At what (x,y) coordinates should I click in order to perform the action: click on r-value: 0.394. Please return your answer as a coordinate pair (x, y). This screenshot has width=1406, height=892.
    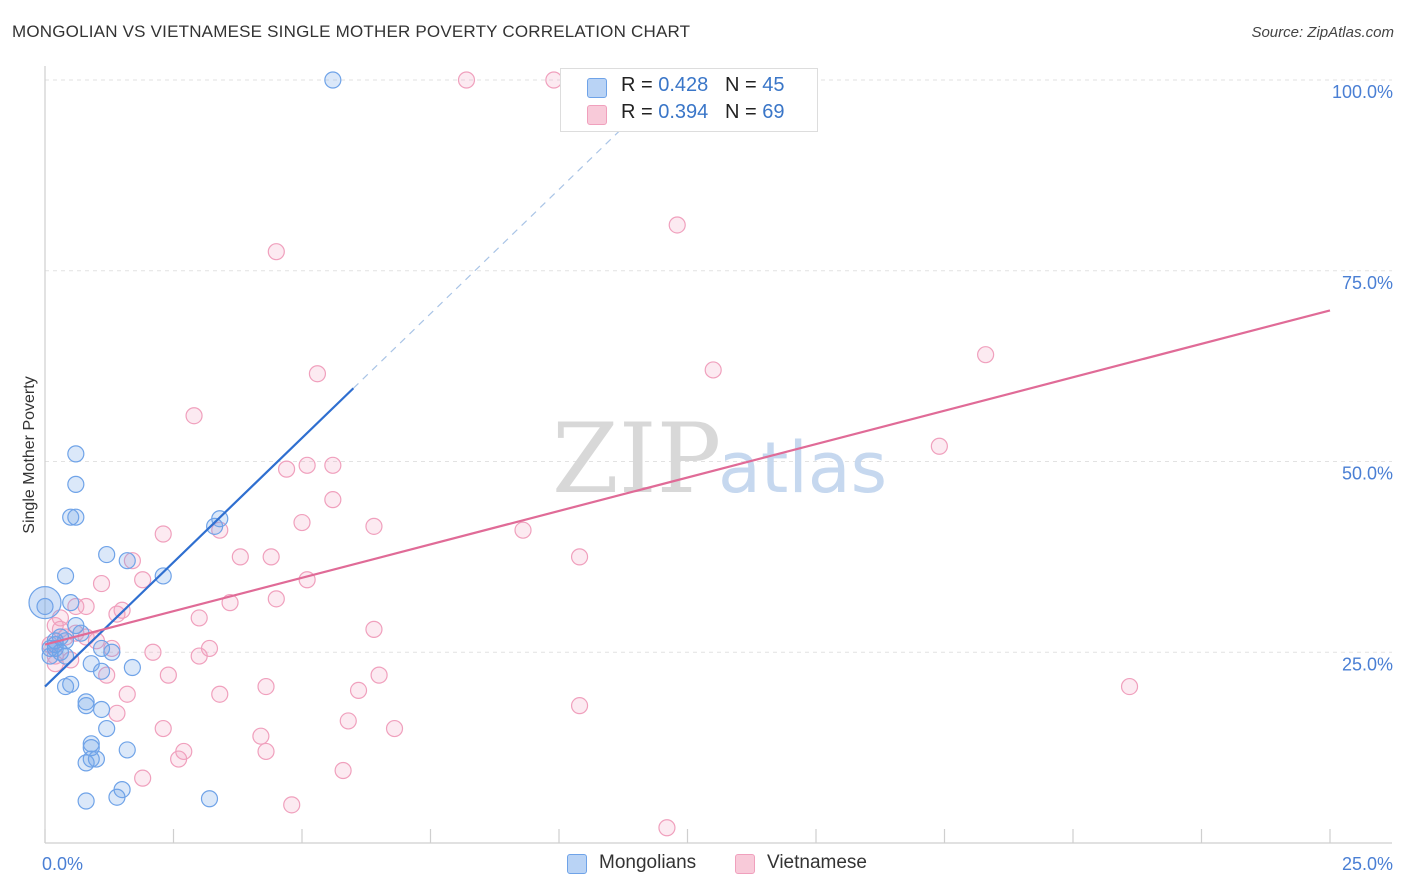
    Looking at the image, I should click on (683, 112).